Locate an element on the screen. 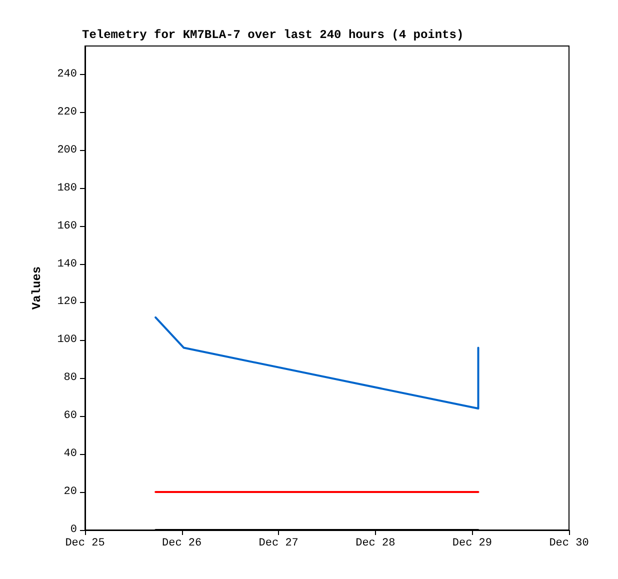 The height and width of the screenshot is (579, 618). y-tick-label: 140 is located at coordinates (67, 264).